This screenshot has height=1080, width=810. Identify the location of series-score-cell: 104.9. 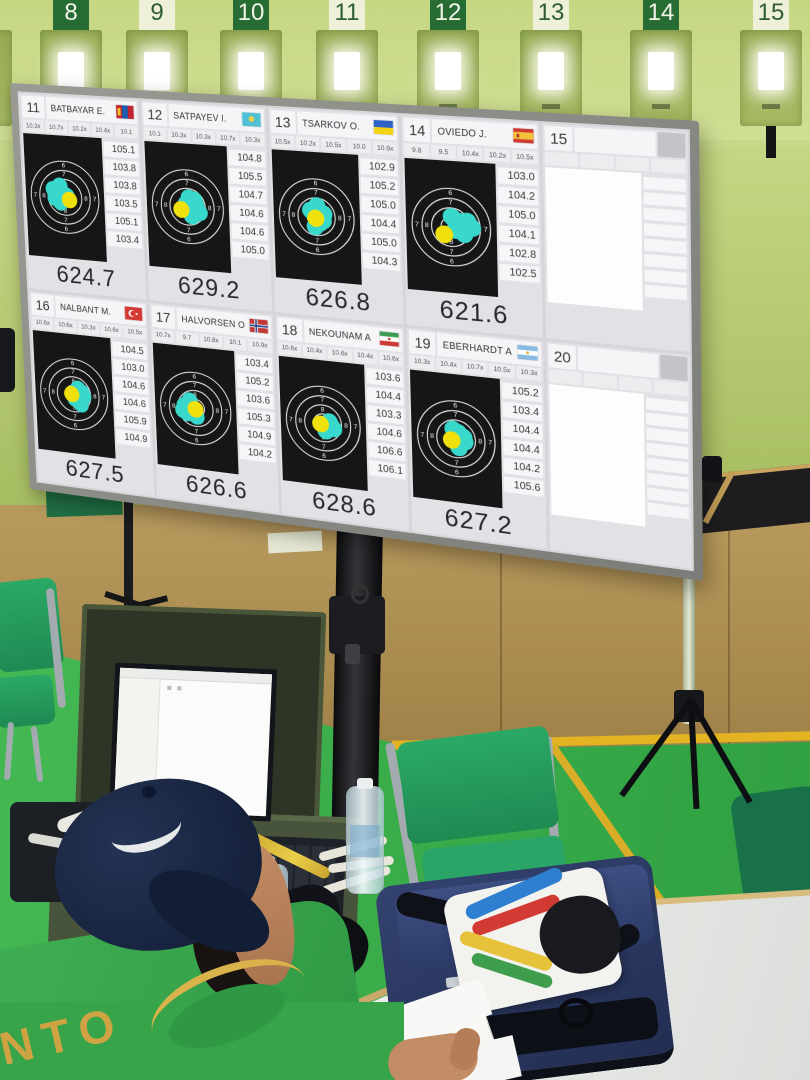
(256, 435).